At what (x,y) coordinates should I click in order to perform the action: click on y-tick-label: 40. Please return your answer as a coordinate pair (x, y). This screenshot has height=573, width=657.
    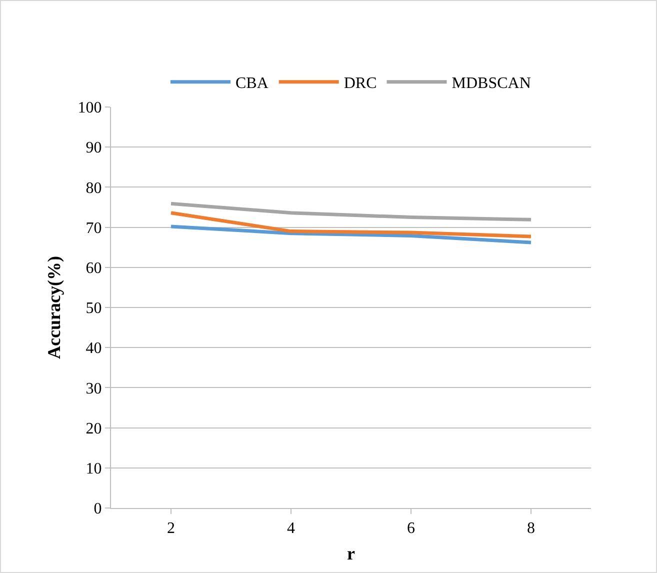
    Looking at the image, I should click on (94, 349).